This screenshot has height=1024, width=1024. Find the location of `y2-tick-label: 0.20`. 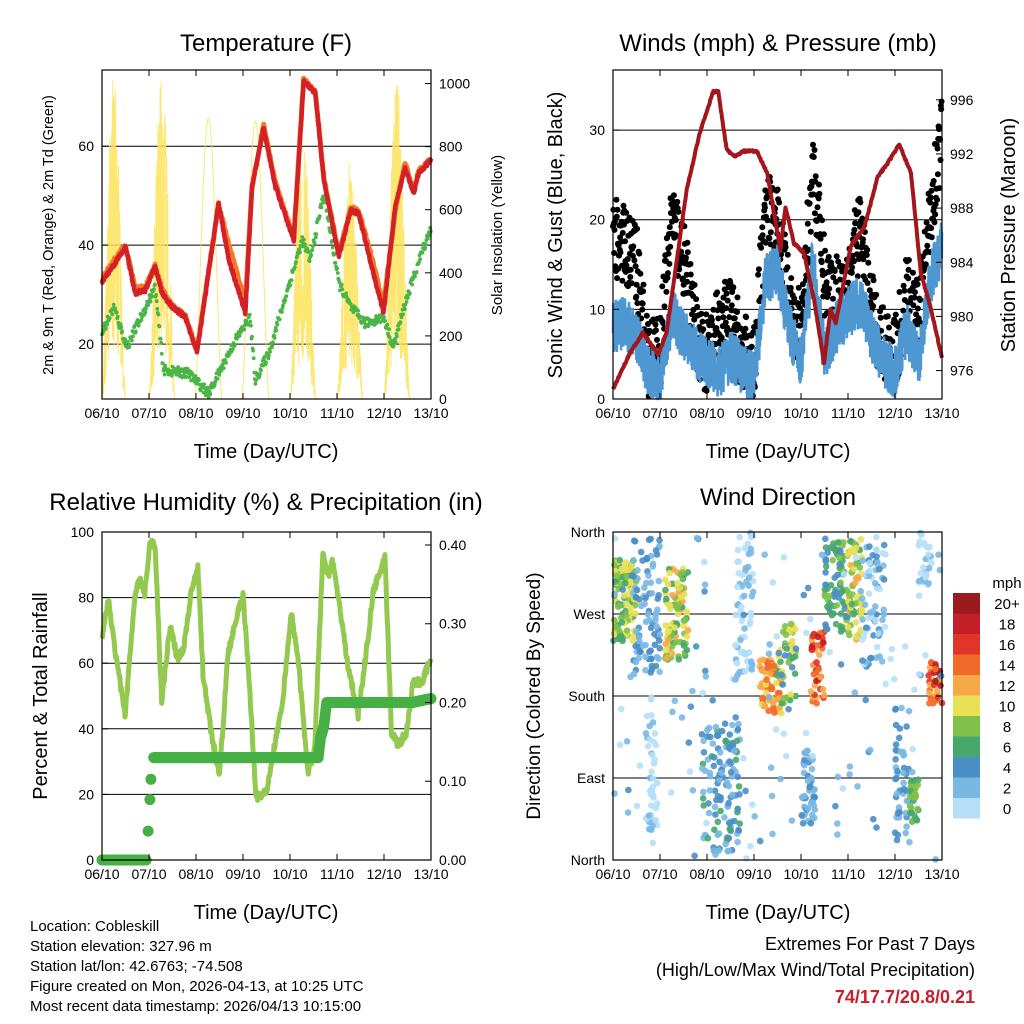

y2-tick-label: 0.20 is located at coordinates (452, 702).